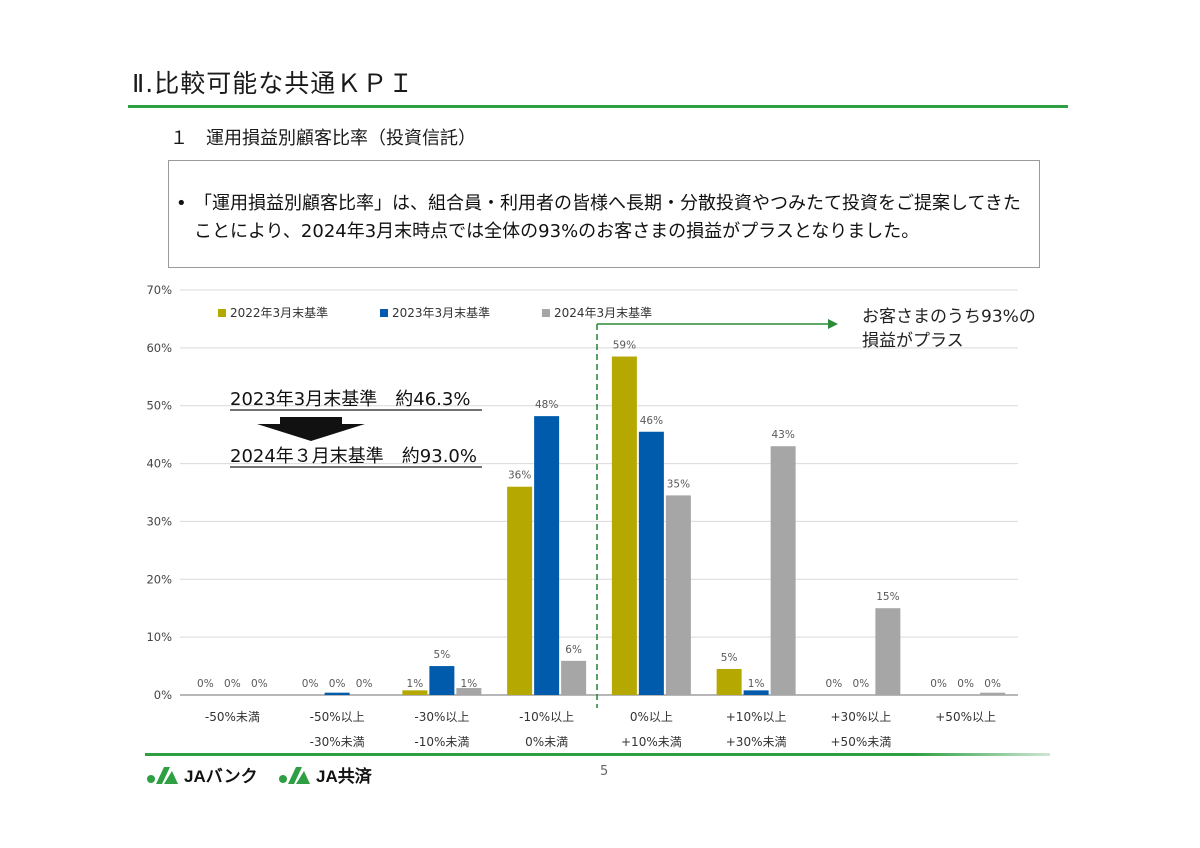 This screenshot has width=1200, height=848. What do you see at coordinates (163, 695) in the screenshot?
I see `y-tick-label: 0%` at bounding box center [163, 695].